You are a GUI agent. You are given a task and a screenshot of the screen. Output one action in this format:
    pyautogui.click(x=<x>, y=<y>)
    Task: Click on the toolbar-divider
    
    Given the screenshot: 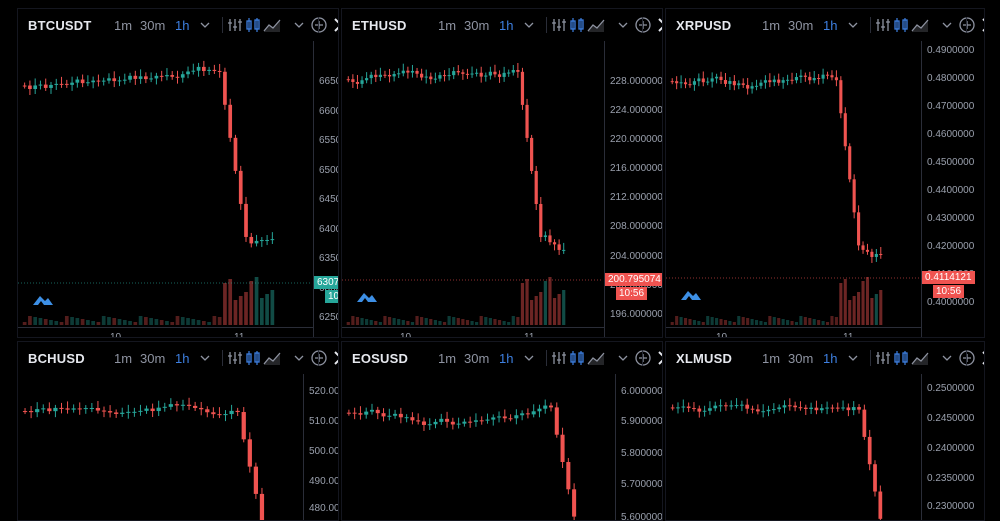 What is the action you would take?
    pyautogui.click(x=642, y=25)
    